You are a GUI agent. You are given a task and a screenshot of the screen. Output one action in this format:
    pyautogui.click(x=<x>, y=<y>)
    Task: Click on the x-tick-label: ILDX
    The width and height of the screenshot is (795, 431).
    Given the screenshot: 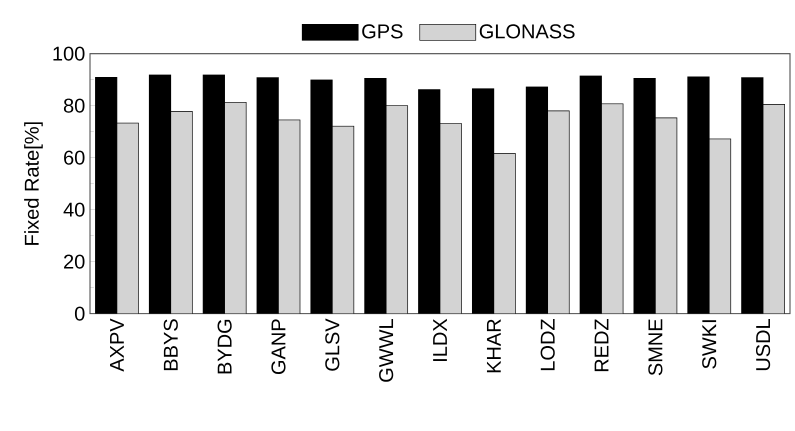 What is the action you would take?
    pyautogui.click(x=440, y=339)
    